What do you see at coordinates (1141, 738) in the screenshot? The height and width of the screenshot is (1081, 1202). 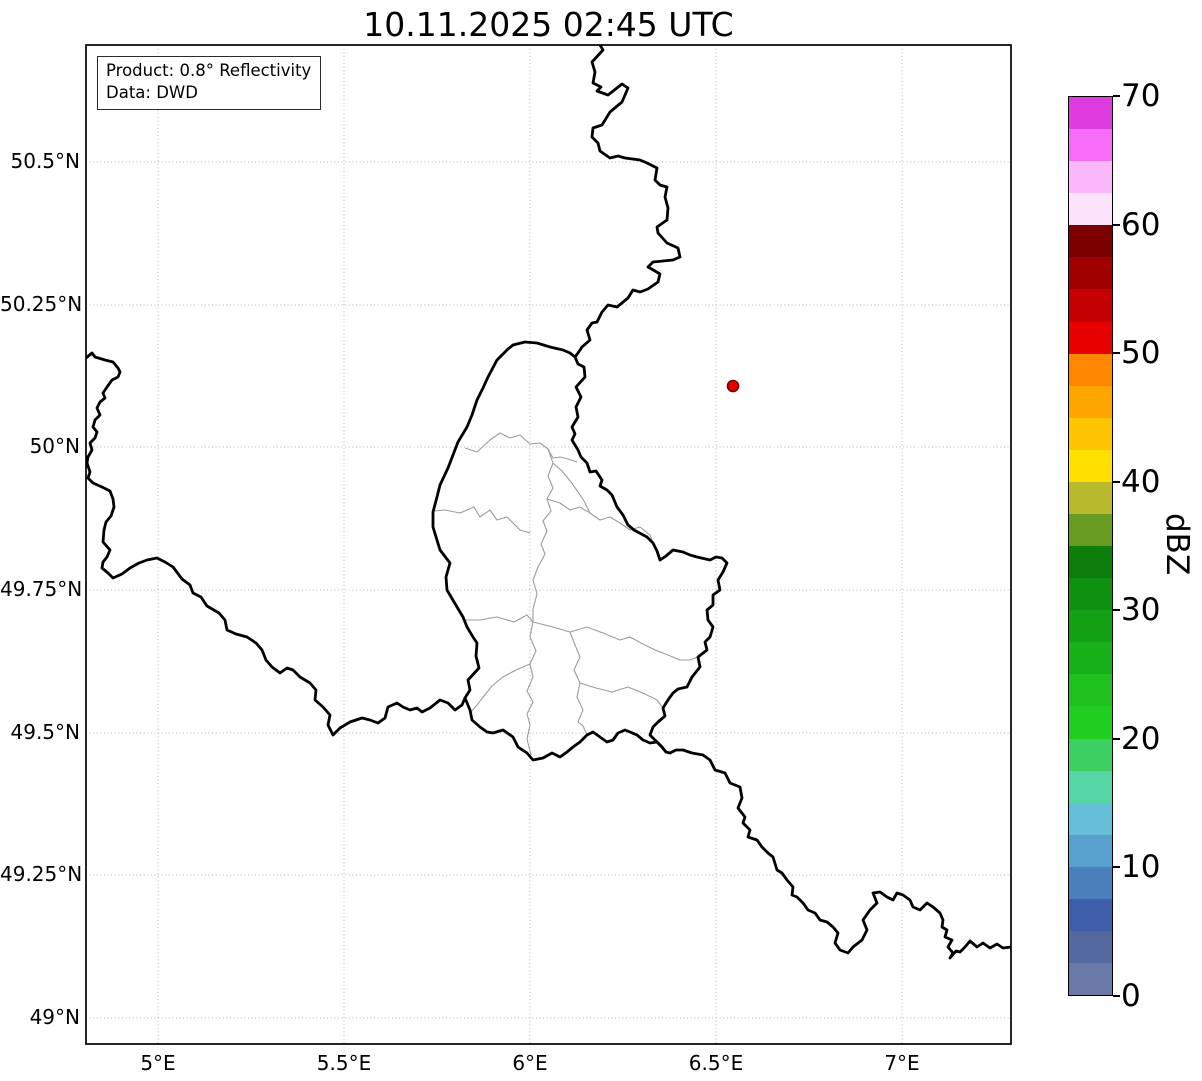 I see `colorbar-tick-label: 20` at bounding box center [1141, 738].